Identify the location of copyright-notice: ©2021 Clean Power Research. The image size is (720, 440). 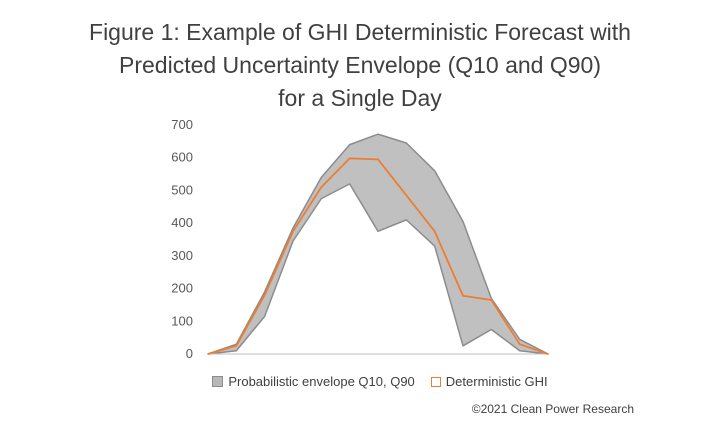
(552, 409).